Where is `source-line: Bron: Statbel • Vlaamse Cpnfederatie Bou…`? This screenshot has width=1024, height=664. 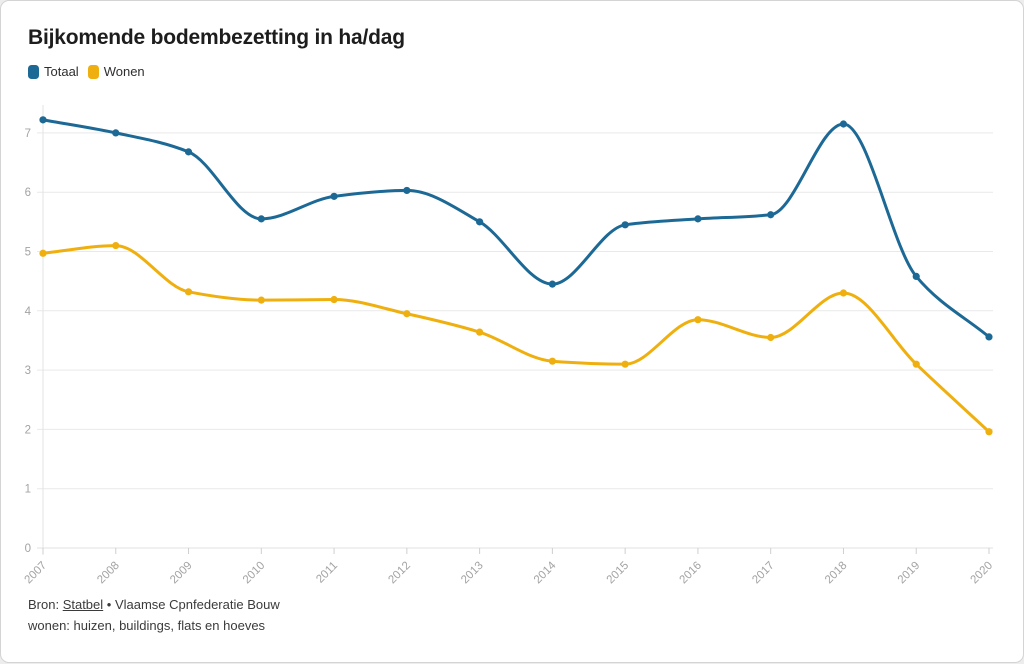 source-line: Bron: Statbel • Vlaamse Cpnfederatie Bou… is located at coordinates (154, 604).